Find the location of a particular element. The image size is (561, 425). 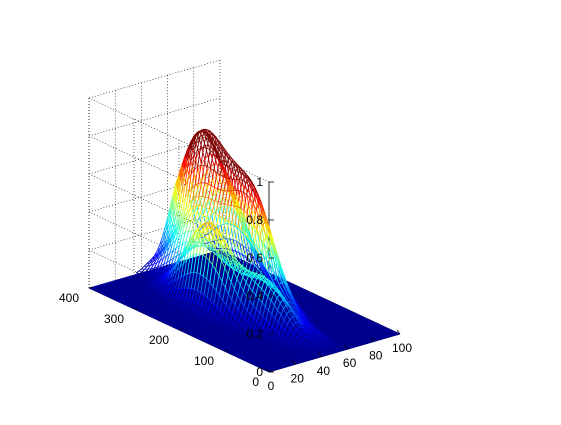

x-tick-label: 20 is located at coordinates (298, 378).